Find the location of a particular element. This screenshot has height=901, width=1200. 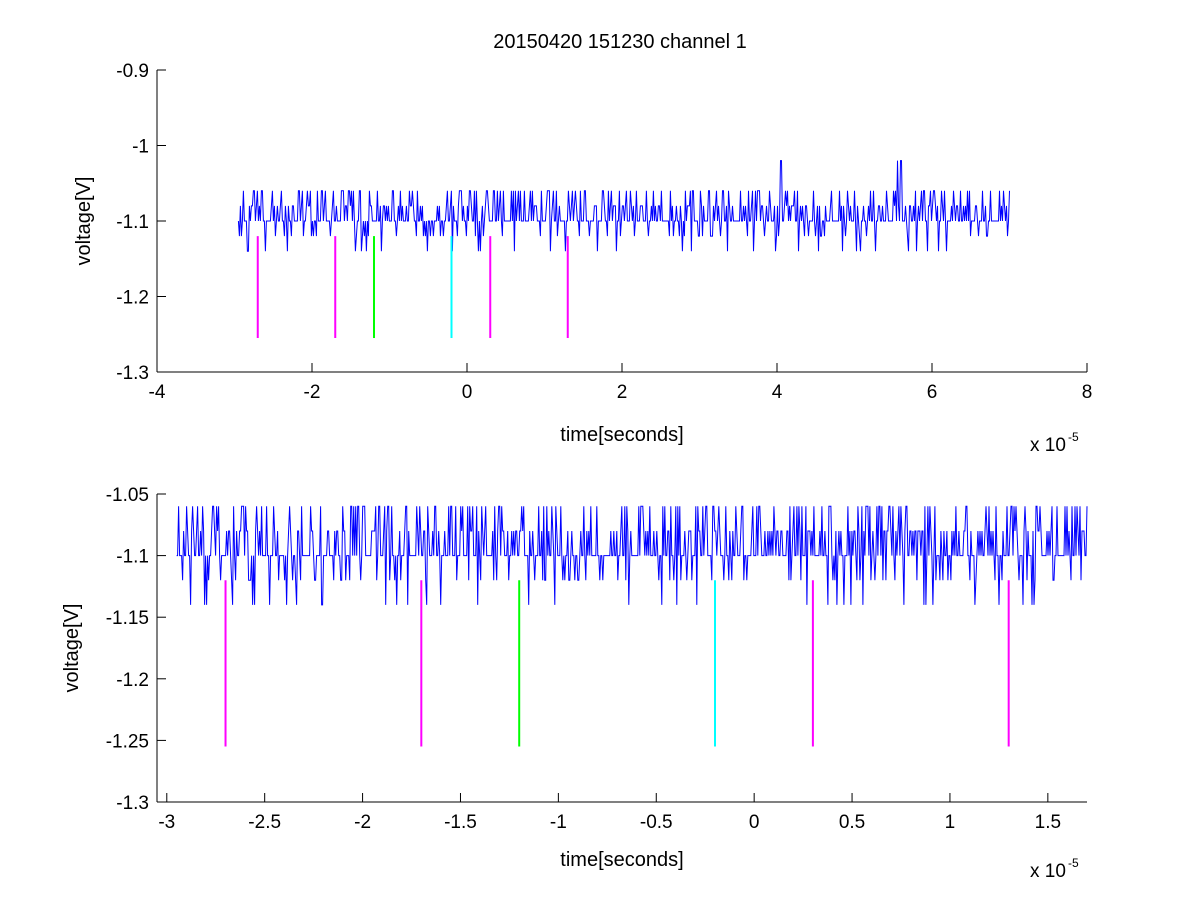

x-tick-label: 0.5 is located at coordinates (852, 822).